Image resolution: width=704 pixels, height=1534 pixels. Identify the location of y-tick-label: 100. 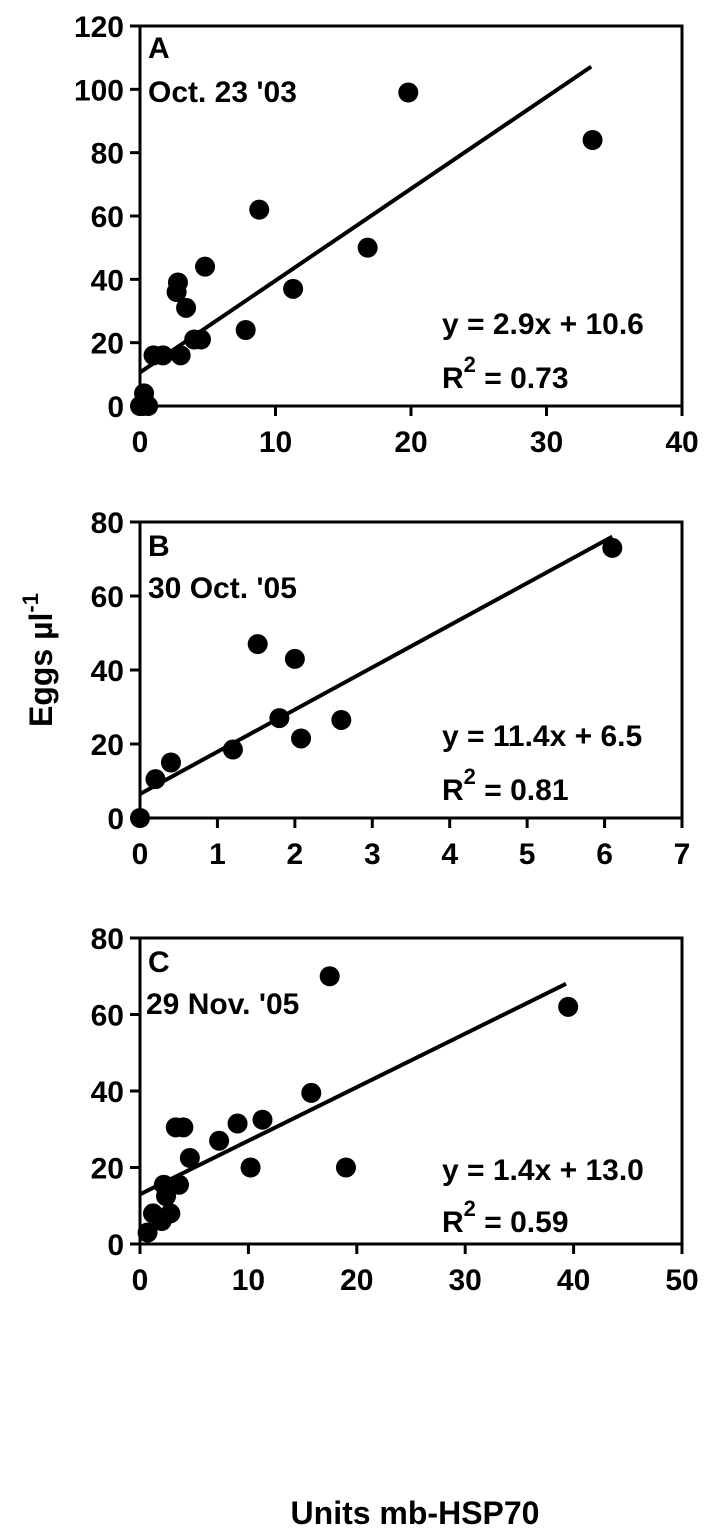
(99, 90).